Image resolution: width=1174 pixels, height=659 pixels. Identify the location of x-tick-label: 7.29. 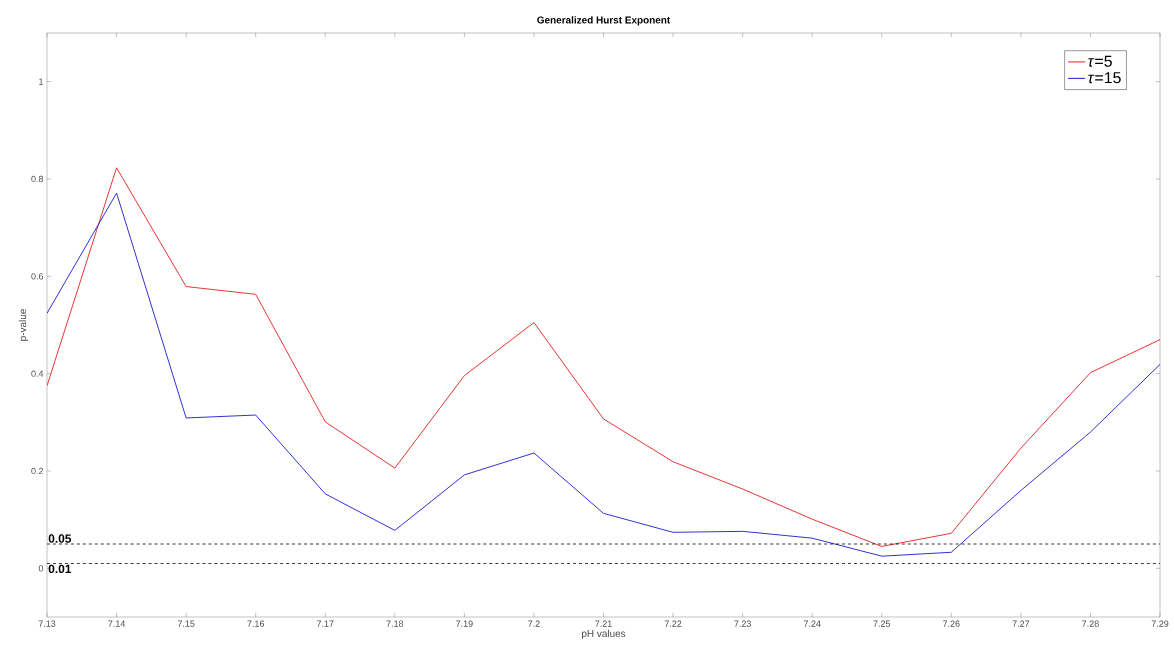
(1160, 623).